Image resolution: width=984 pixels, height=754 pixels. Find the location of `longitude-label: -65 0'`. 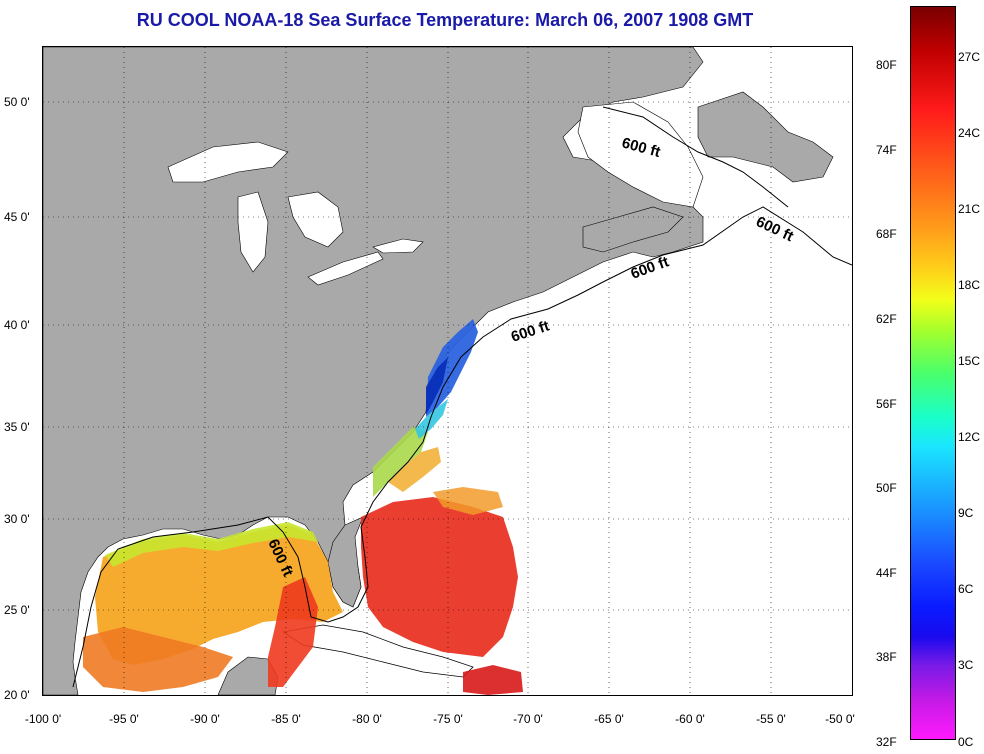

longitude-label: -65 0' is located at coordinates (609, 719).